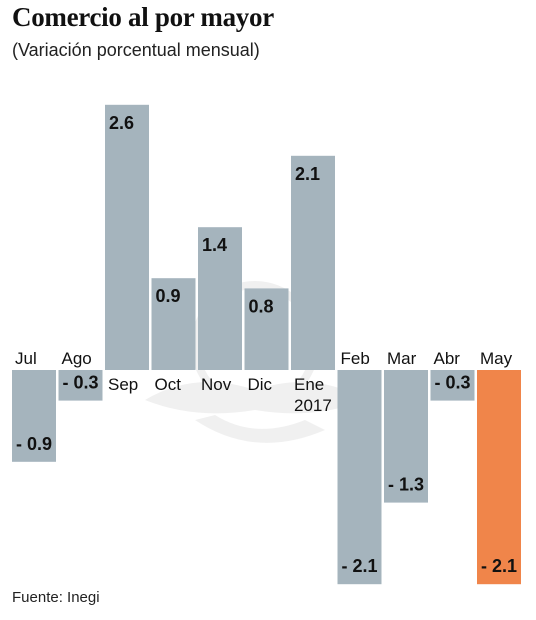 The height and width of the screenshot is (620, 536). I want to click on category-label: Feb, so click(355, 358).